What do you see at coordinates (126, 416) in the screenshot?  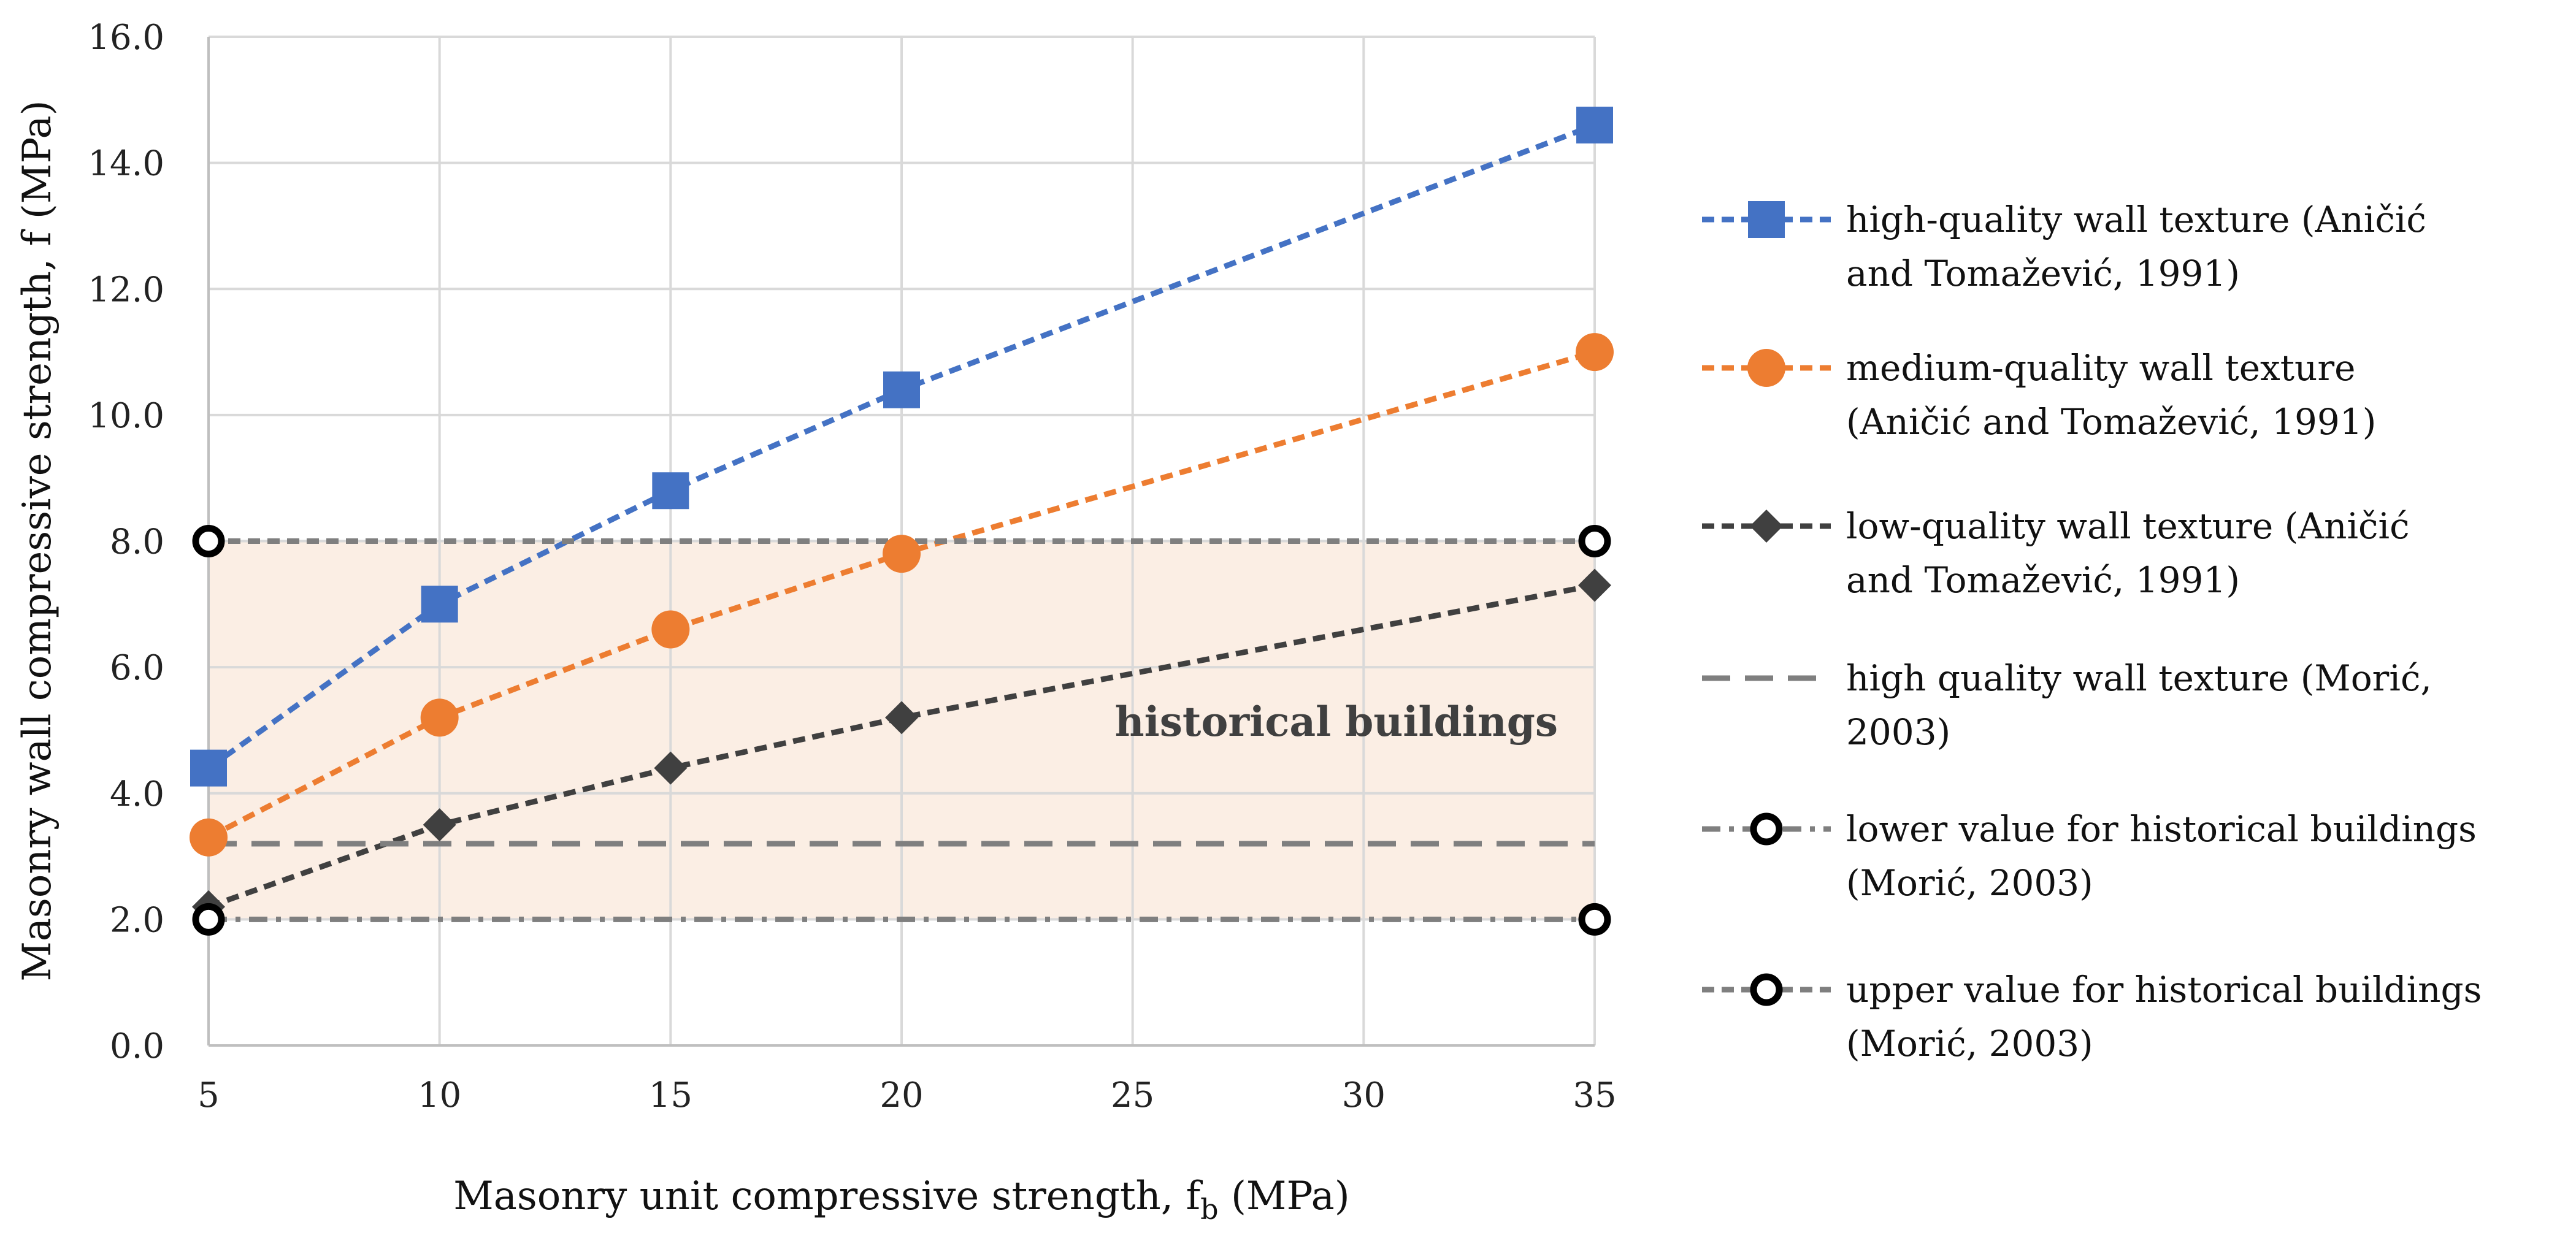 I see `y-tick-label: 10.0` at bounding box center [126, 416].